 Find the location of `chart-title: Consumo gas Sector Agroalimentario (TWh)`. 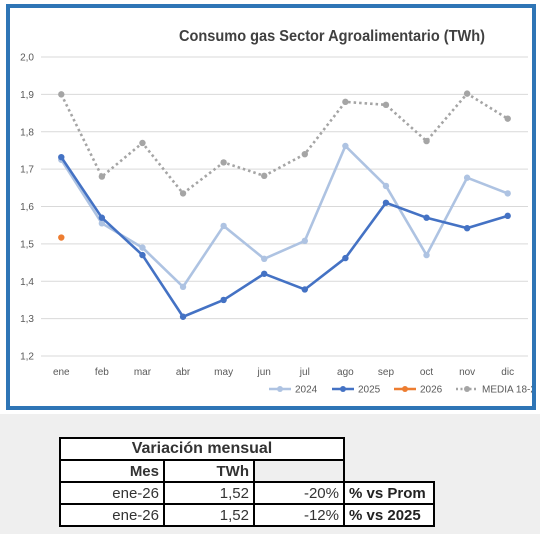

chart-title: Consumo gas Sector Agroalimentario (TWh) is located at coordinates (332, 36).